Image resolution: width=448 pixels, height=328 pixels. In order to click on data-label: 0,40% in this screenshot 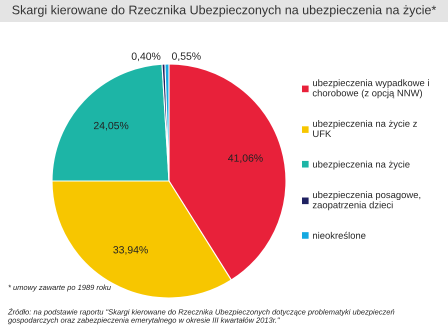, I will do `click(146, 57)`.